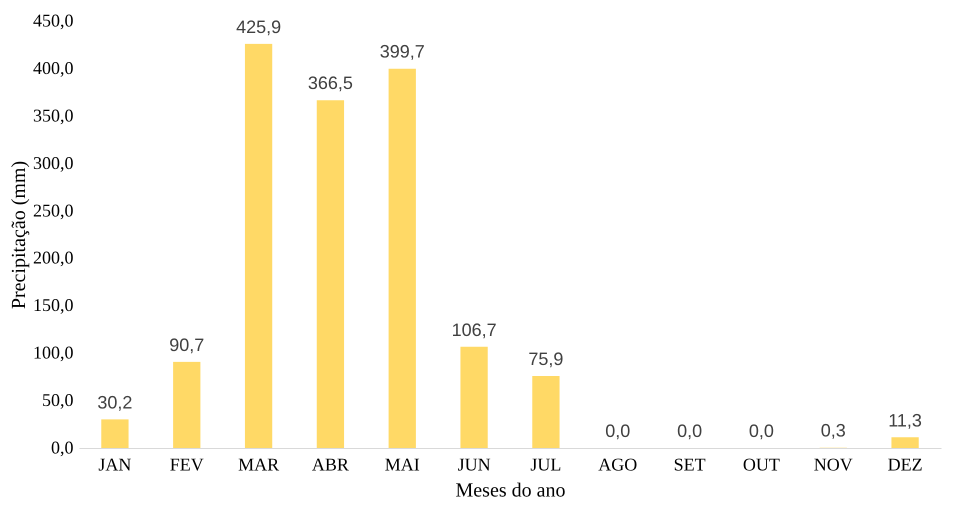 The width and height of the screenshot is (953, 506). What do you see at coordinates (62, 448) in the screenshot?
I see `y-tick-label: 0,0` at bounding box center [62, 448].